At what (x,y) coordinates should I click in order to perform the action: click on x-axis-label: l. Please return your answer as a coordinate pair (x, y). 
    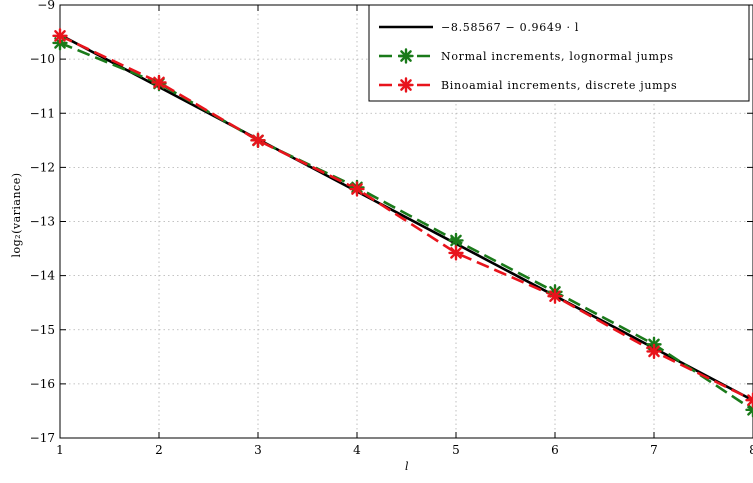
    Looking at the image, I should click on (407, 466).